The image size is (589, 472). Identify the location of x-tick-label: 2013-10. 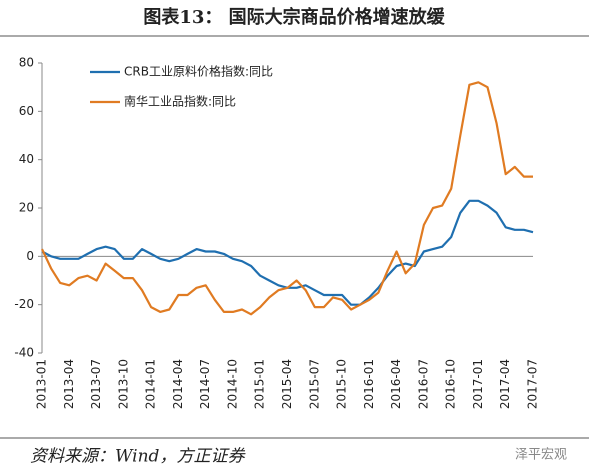
(123, 384).